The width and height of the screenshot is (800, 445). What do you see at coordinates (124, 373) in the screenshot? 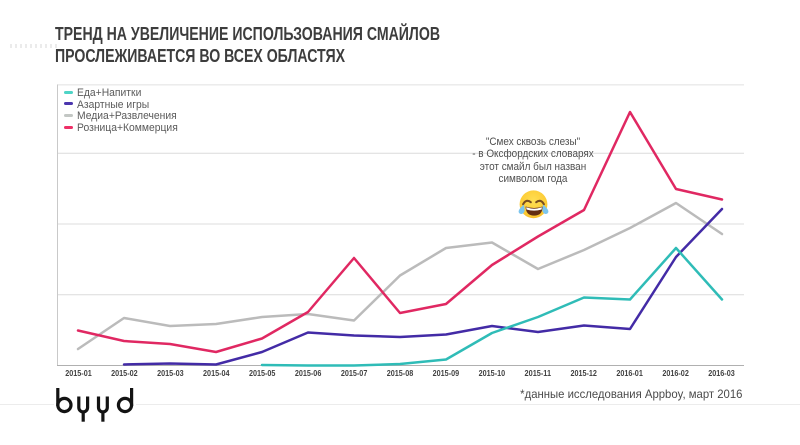
I see `svg-text: 2015-02` at bounding box center [124, 373].